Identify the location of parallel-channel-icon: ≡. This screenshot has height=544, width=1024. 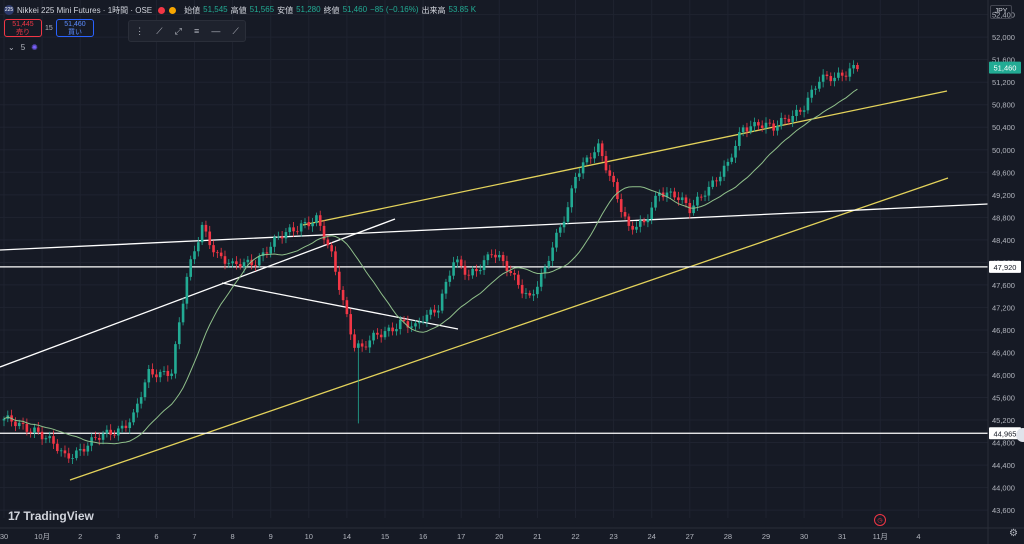
(197, 31).